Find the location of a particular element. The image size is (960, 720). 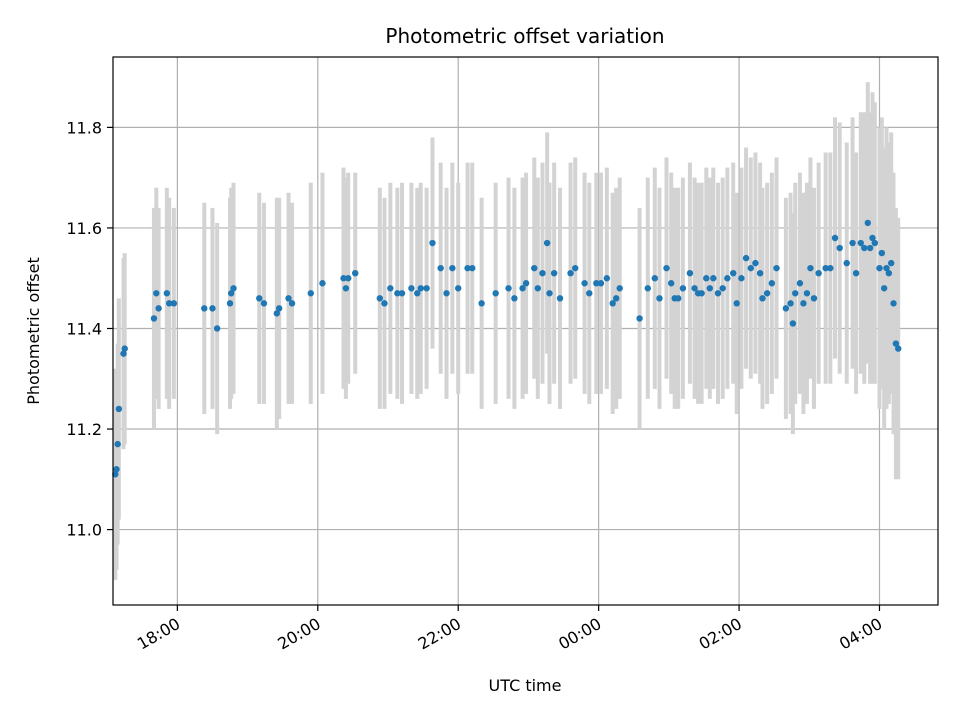

y-tick-label: 11.0 is located at coordinates (84, 530).